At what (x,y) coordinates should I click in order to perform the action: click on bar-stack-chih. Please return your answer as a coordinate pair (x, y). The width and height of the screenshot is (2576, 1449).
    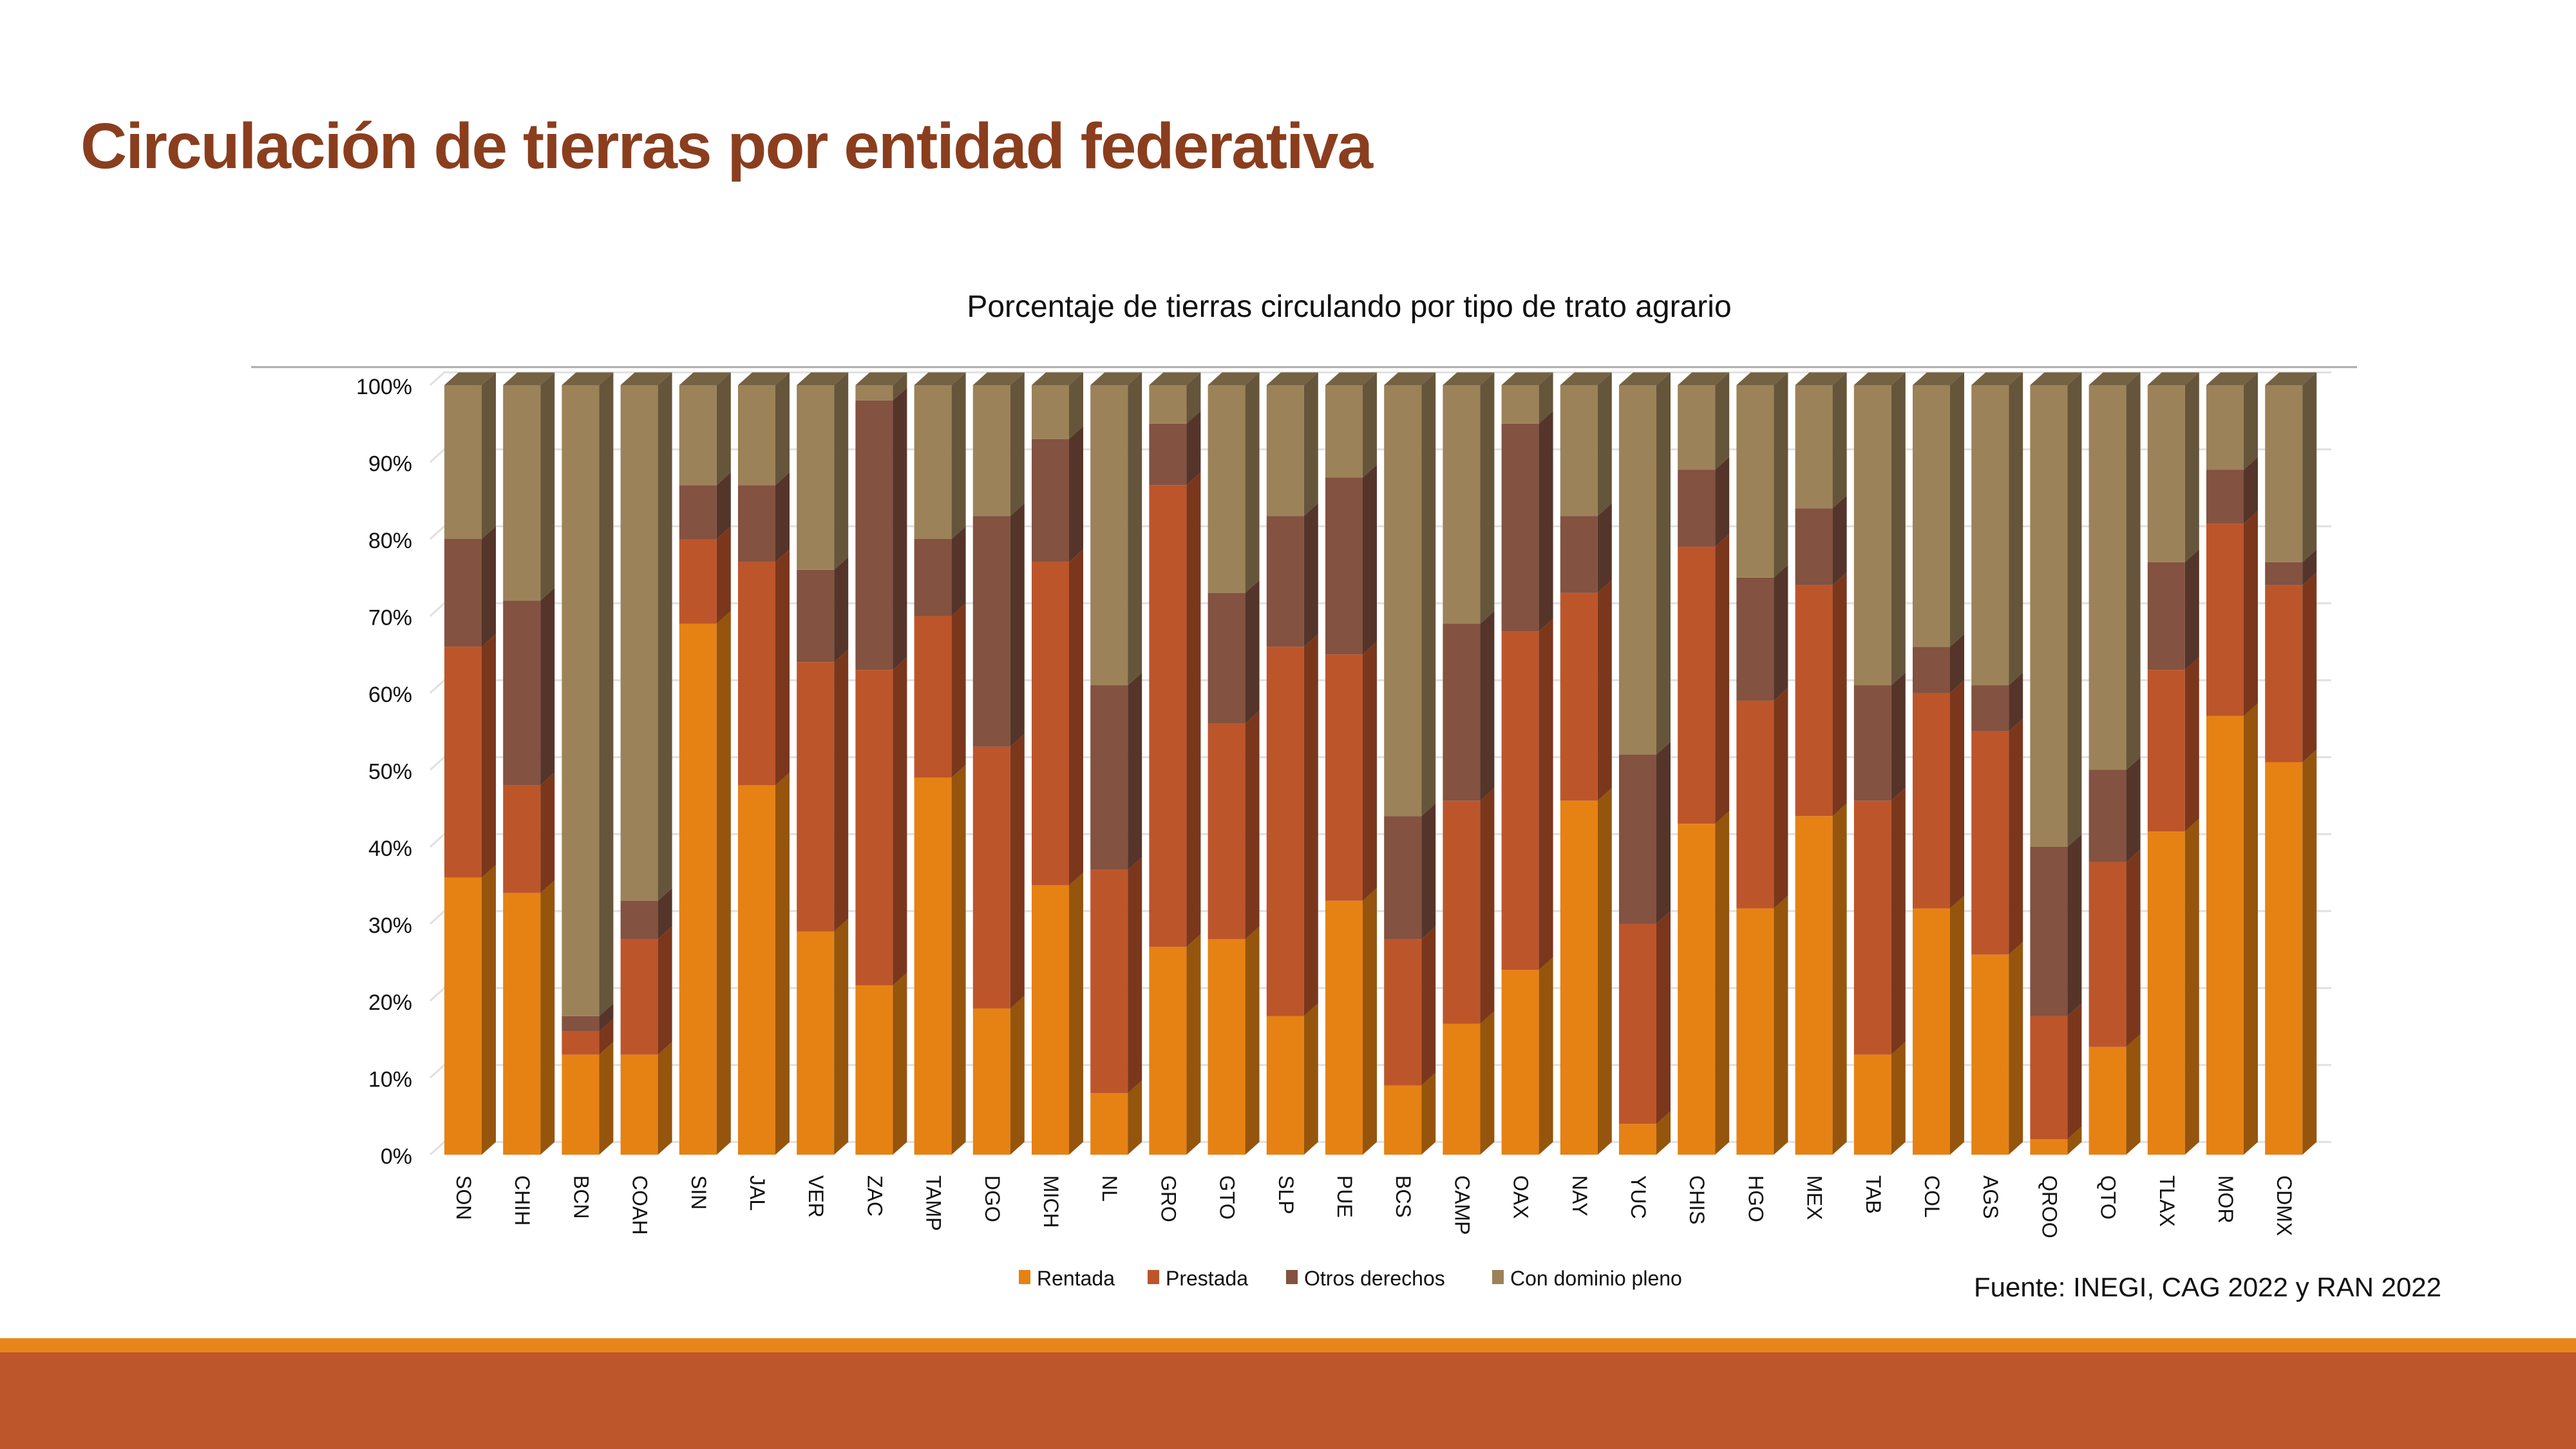
    Looking at the image, I should click on (529, 763).